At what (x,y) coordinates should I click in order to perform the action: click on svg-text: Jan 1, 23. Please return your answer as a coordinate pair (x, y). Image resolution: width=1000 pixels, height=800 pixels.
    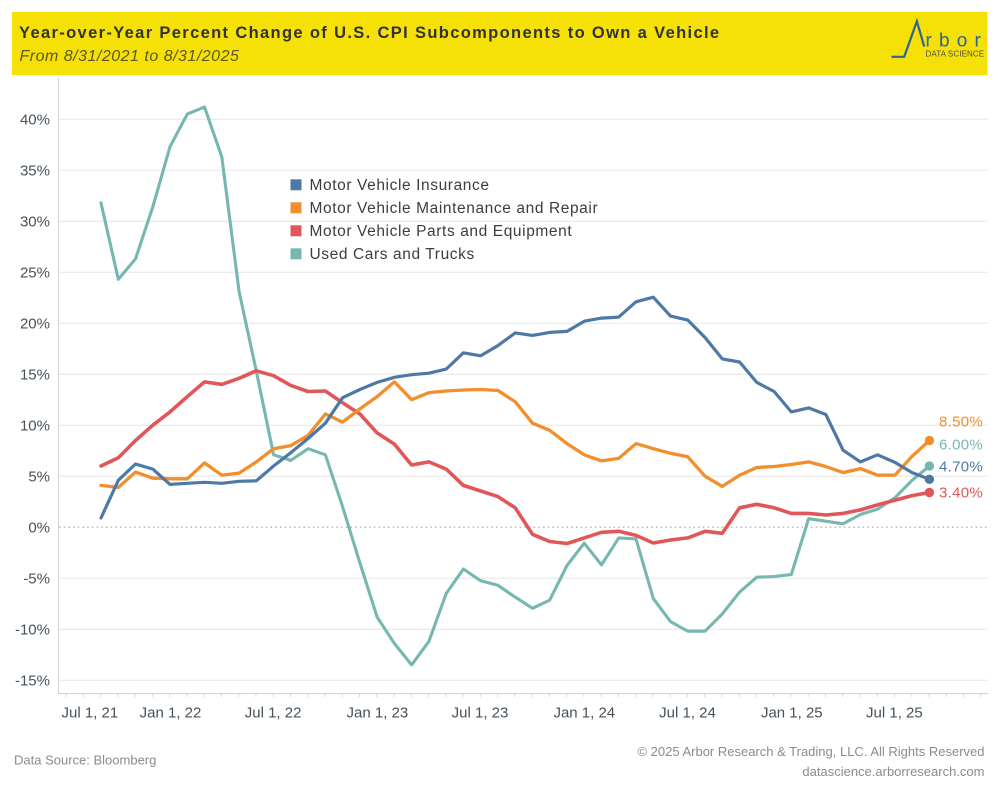
    Looking at the image, I should click on (378, 713).